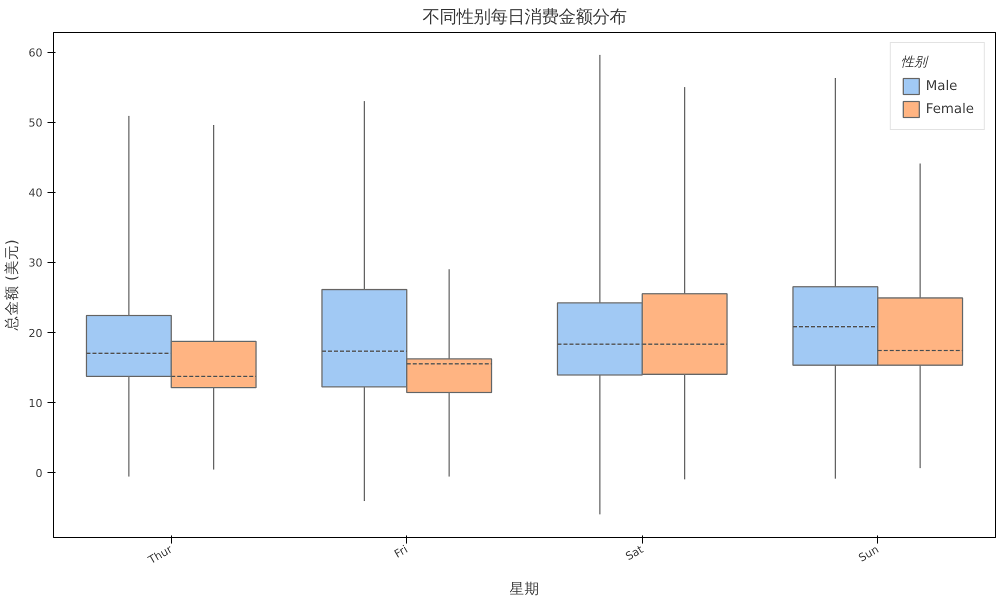 The image size is (1000, 600). Describe the element at coordinates (401, 551) in the screenshot. I see `x-tick-label: Fri` at that location.